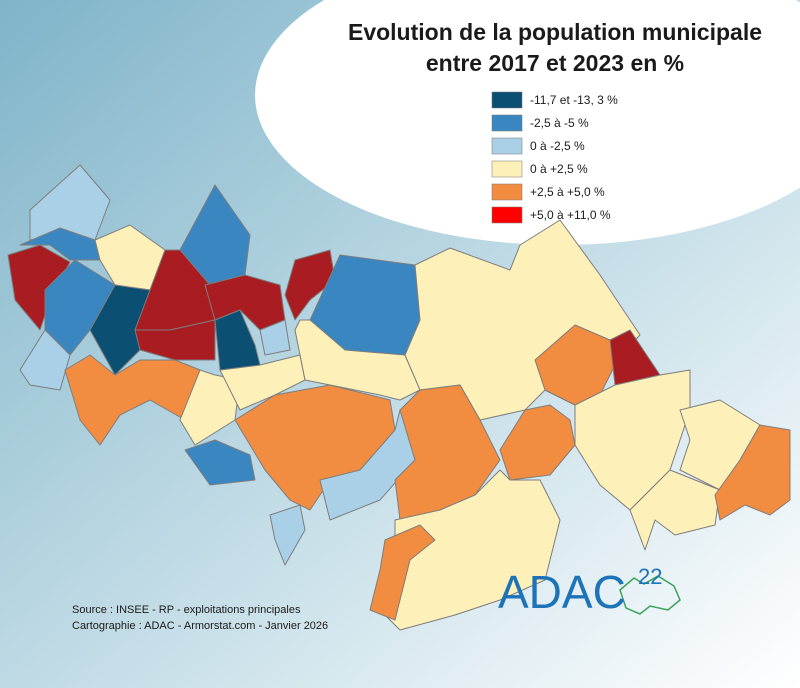 This screenshot has width=800, height=688. Describe the element at coordinates (557, 146) in the screenshot. I see `legend-label: 0 à -2,5 %` at that location.